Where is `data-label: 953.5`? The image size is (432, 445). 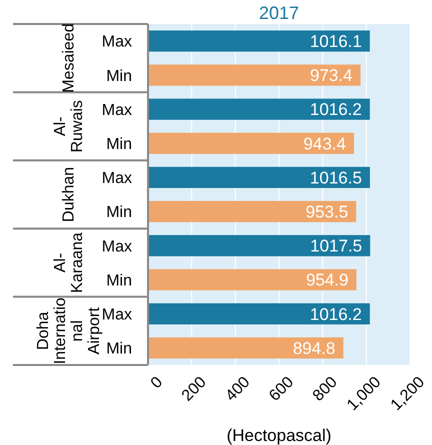 data-label: 953.5 is located at coordinates (327, 212).